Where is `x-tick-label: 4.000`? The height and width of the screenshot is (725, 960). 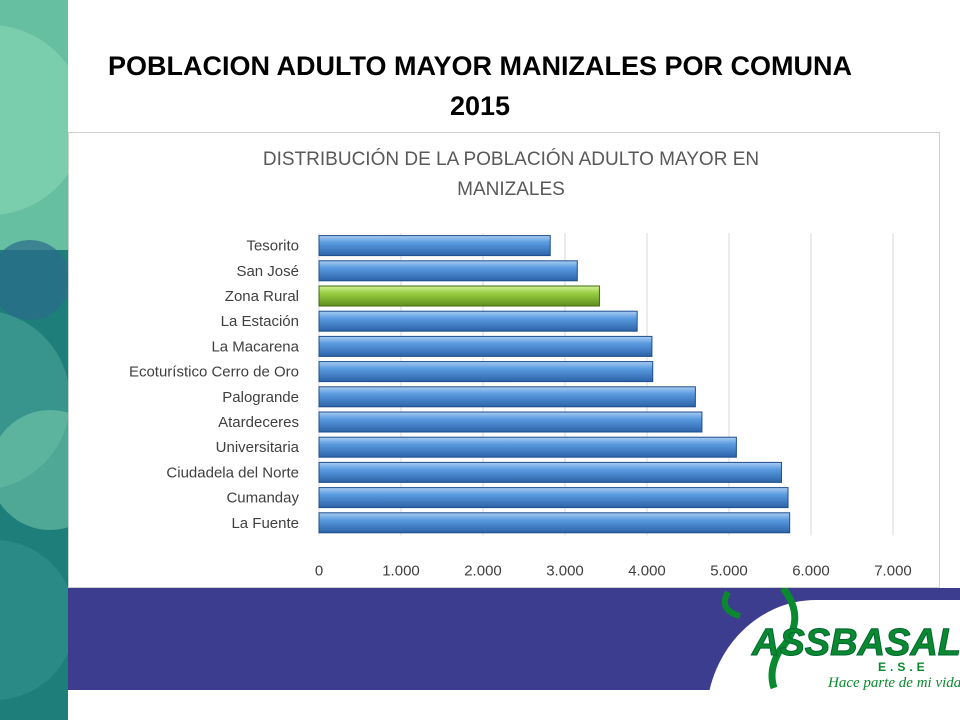
x-tick-label: 4.000 is located at coordinates (647, 570).